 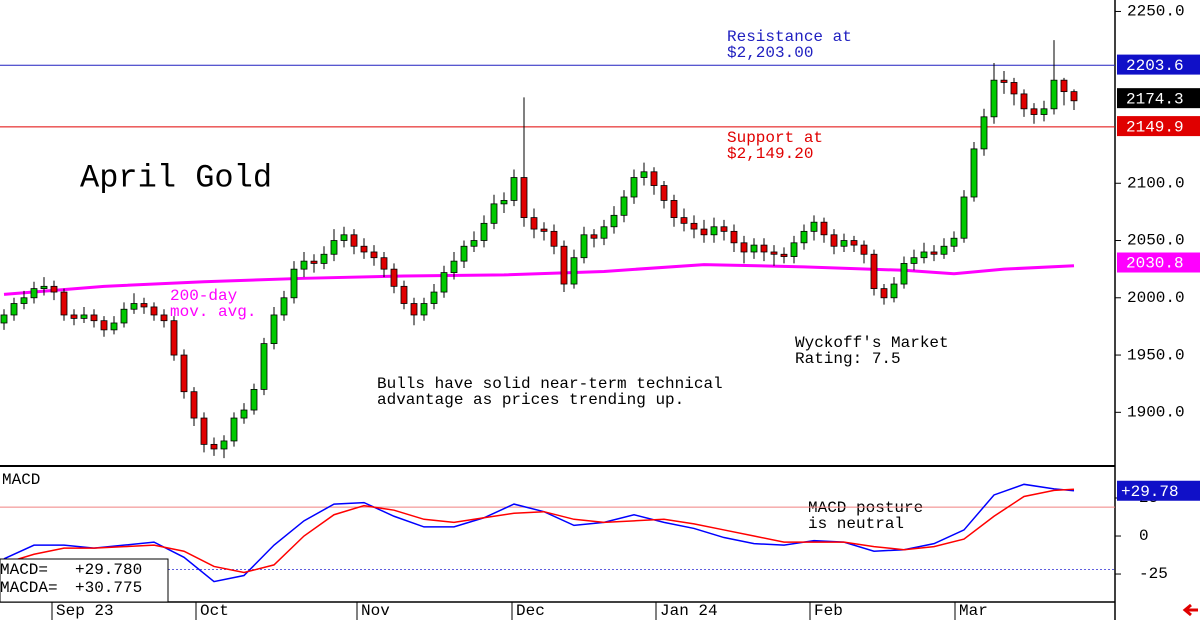 I want to click on level-label: $2,149.20, so click(x=770, y=154).